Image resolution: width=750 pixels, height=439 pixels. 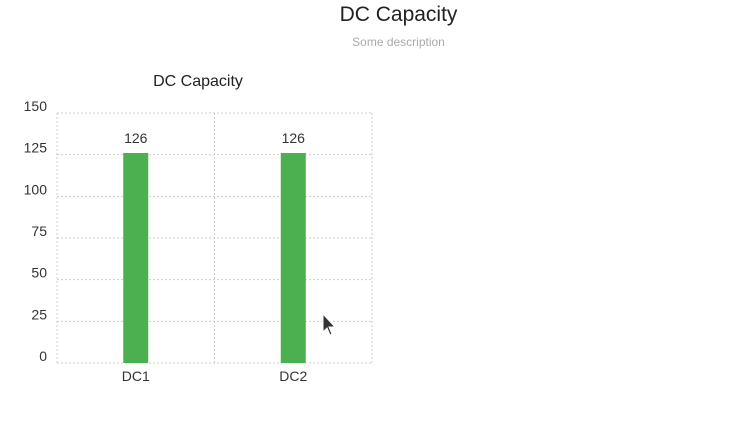 I want to click on page-title: DC Capacity, so click(x=398, y=14).